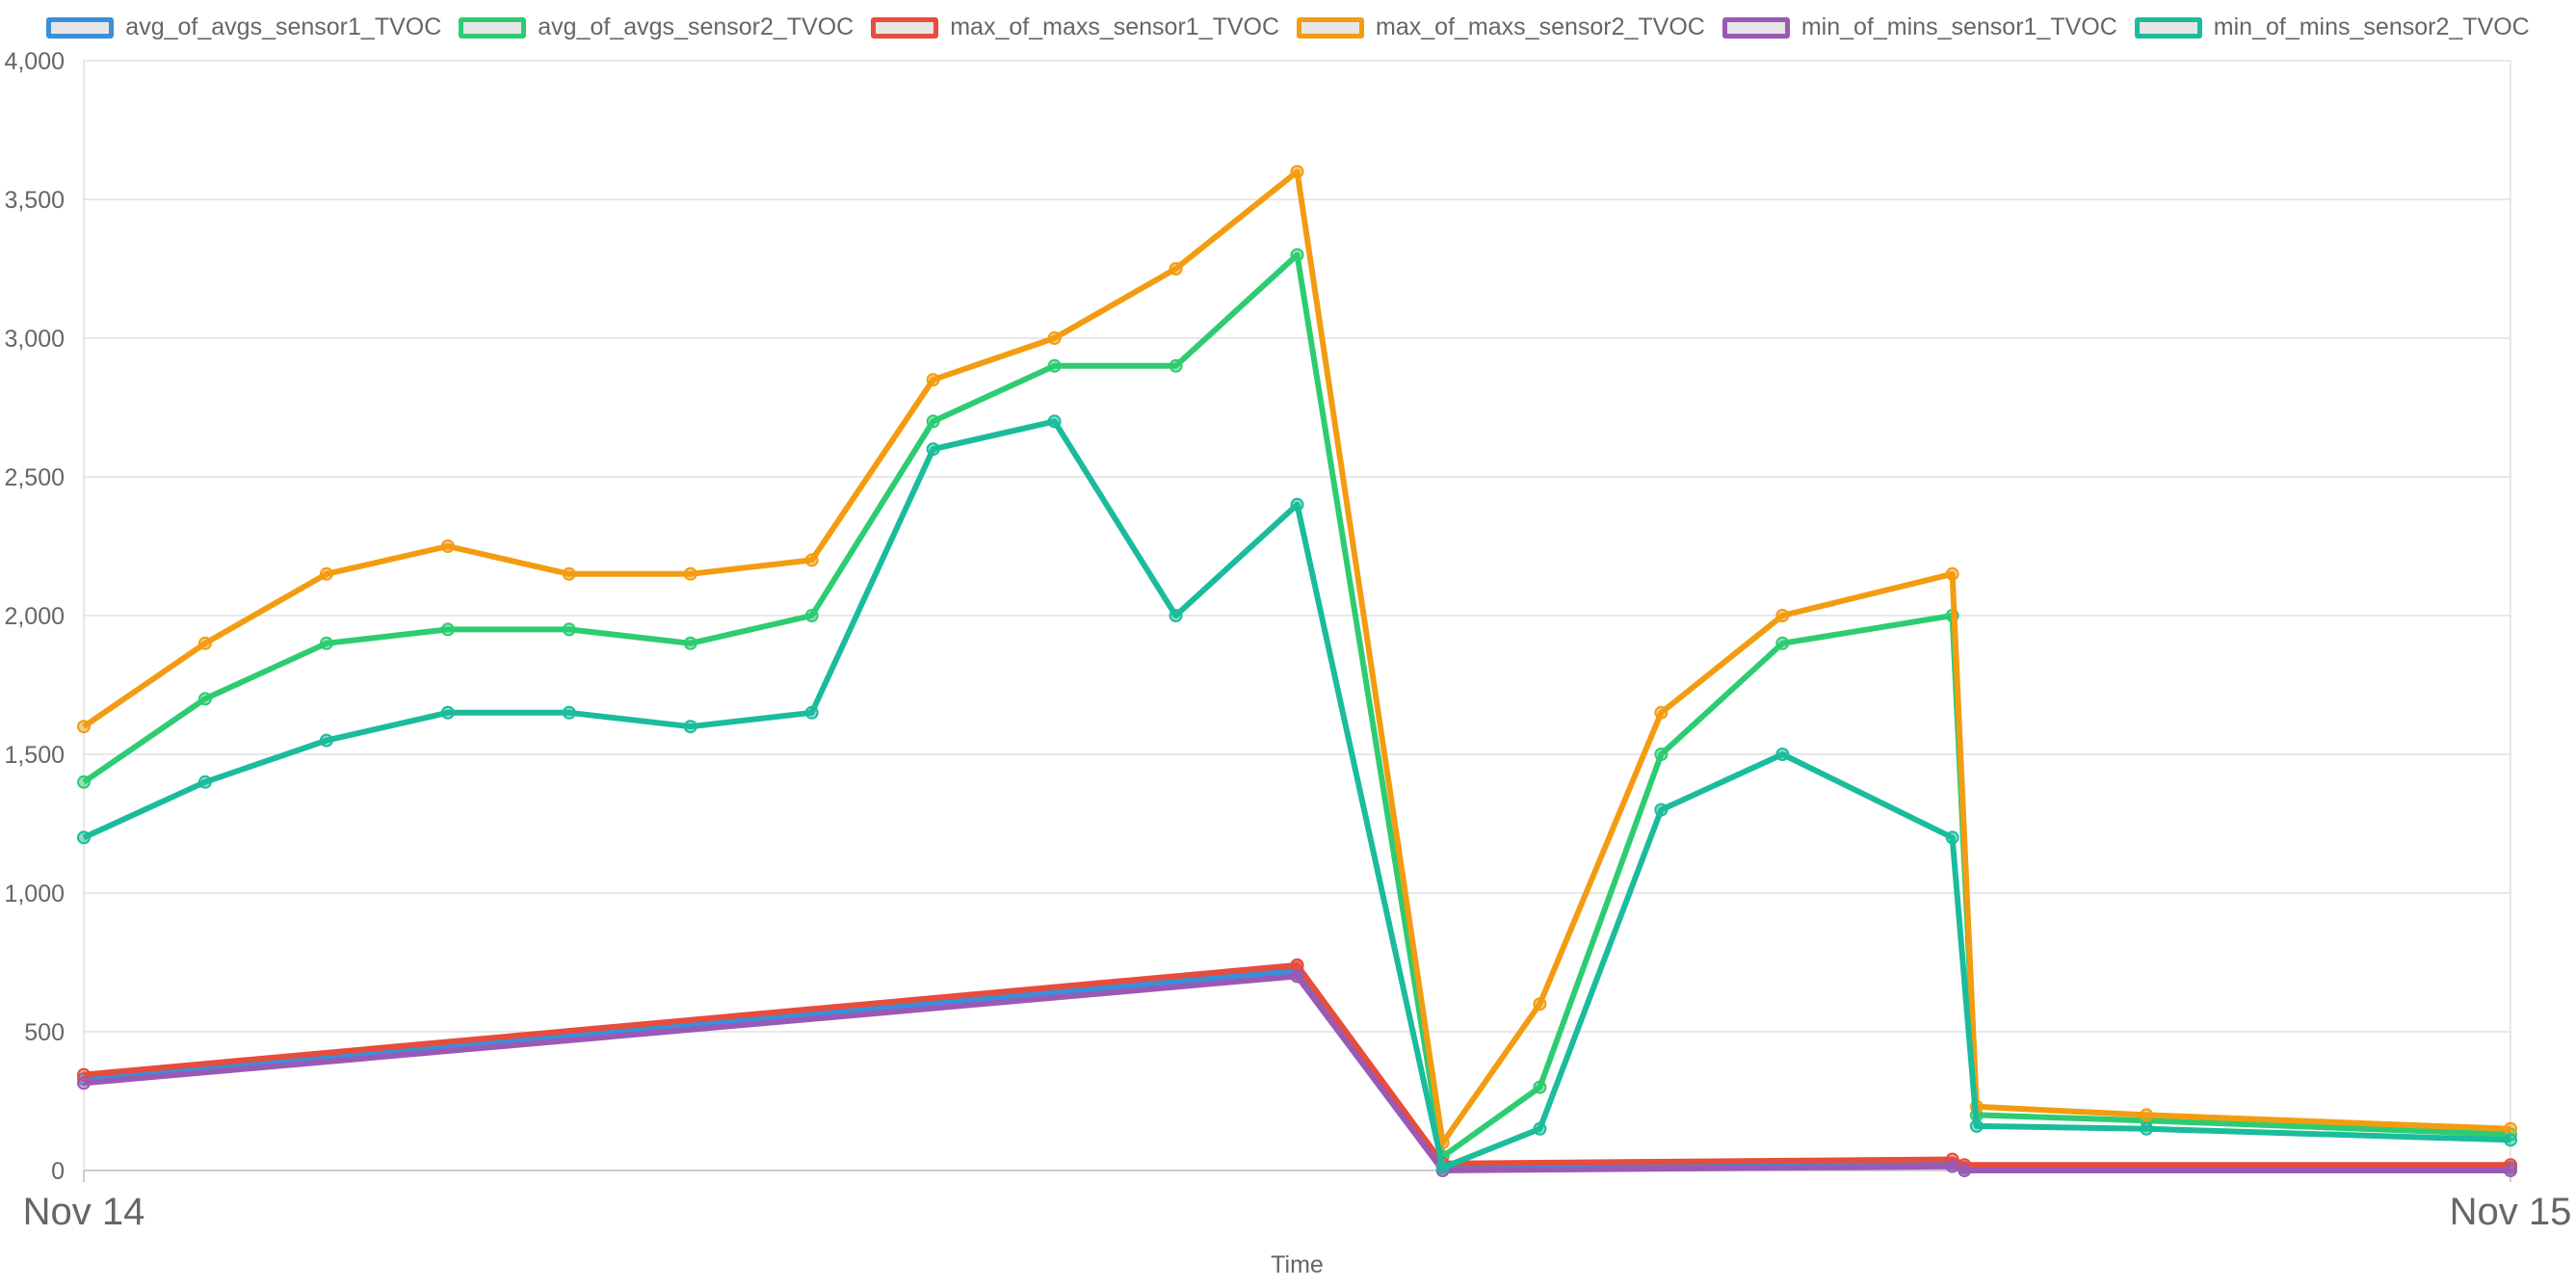 This screenshot has height=1288, width=2576. What do you see at coordinates (2511, 1212) in the screenshot?
I see `x-tick-label: Nov 15` at bounding box center [2511, 1212].